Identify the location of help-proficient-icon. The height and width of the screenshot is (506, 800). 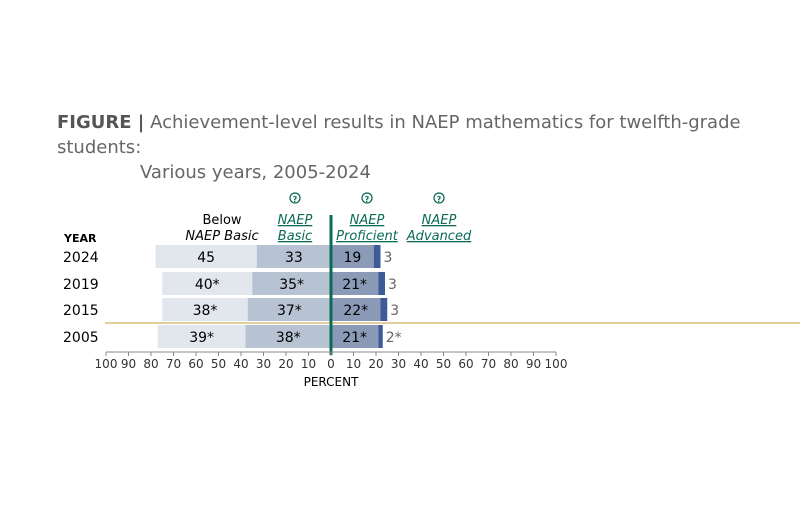
(367, 198).